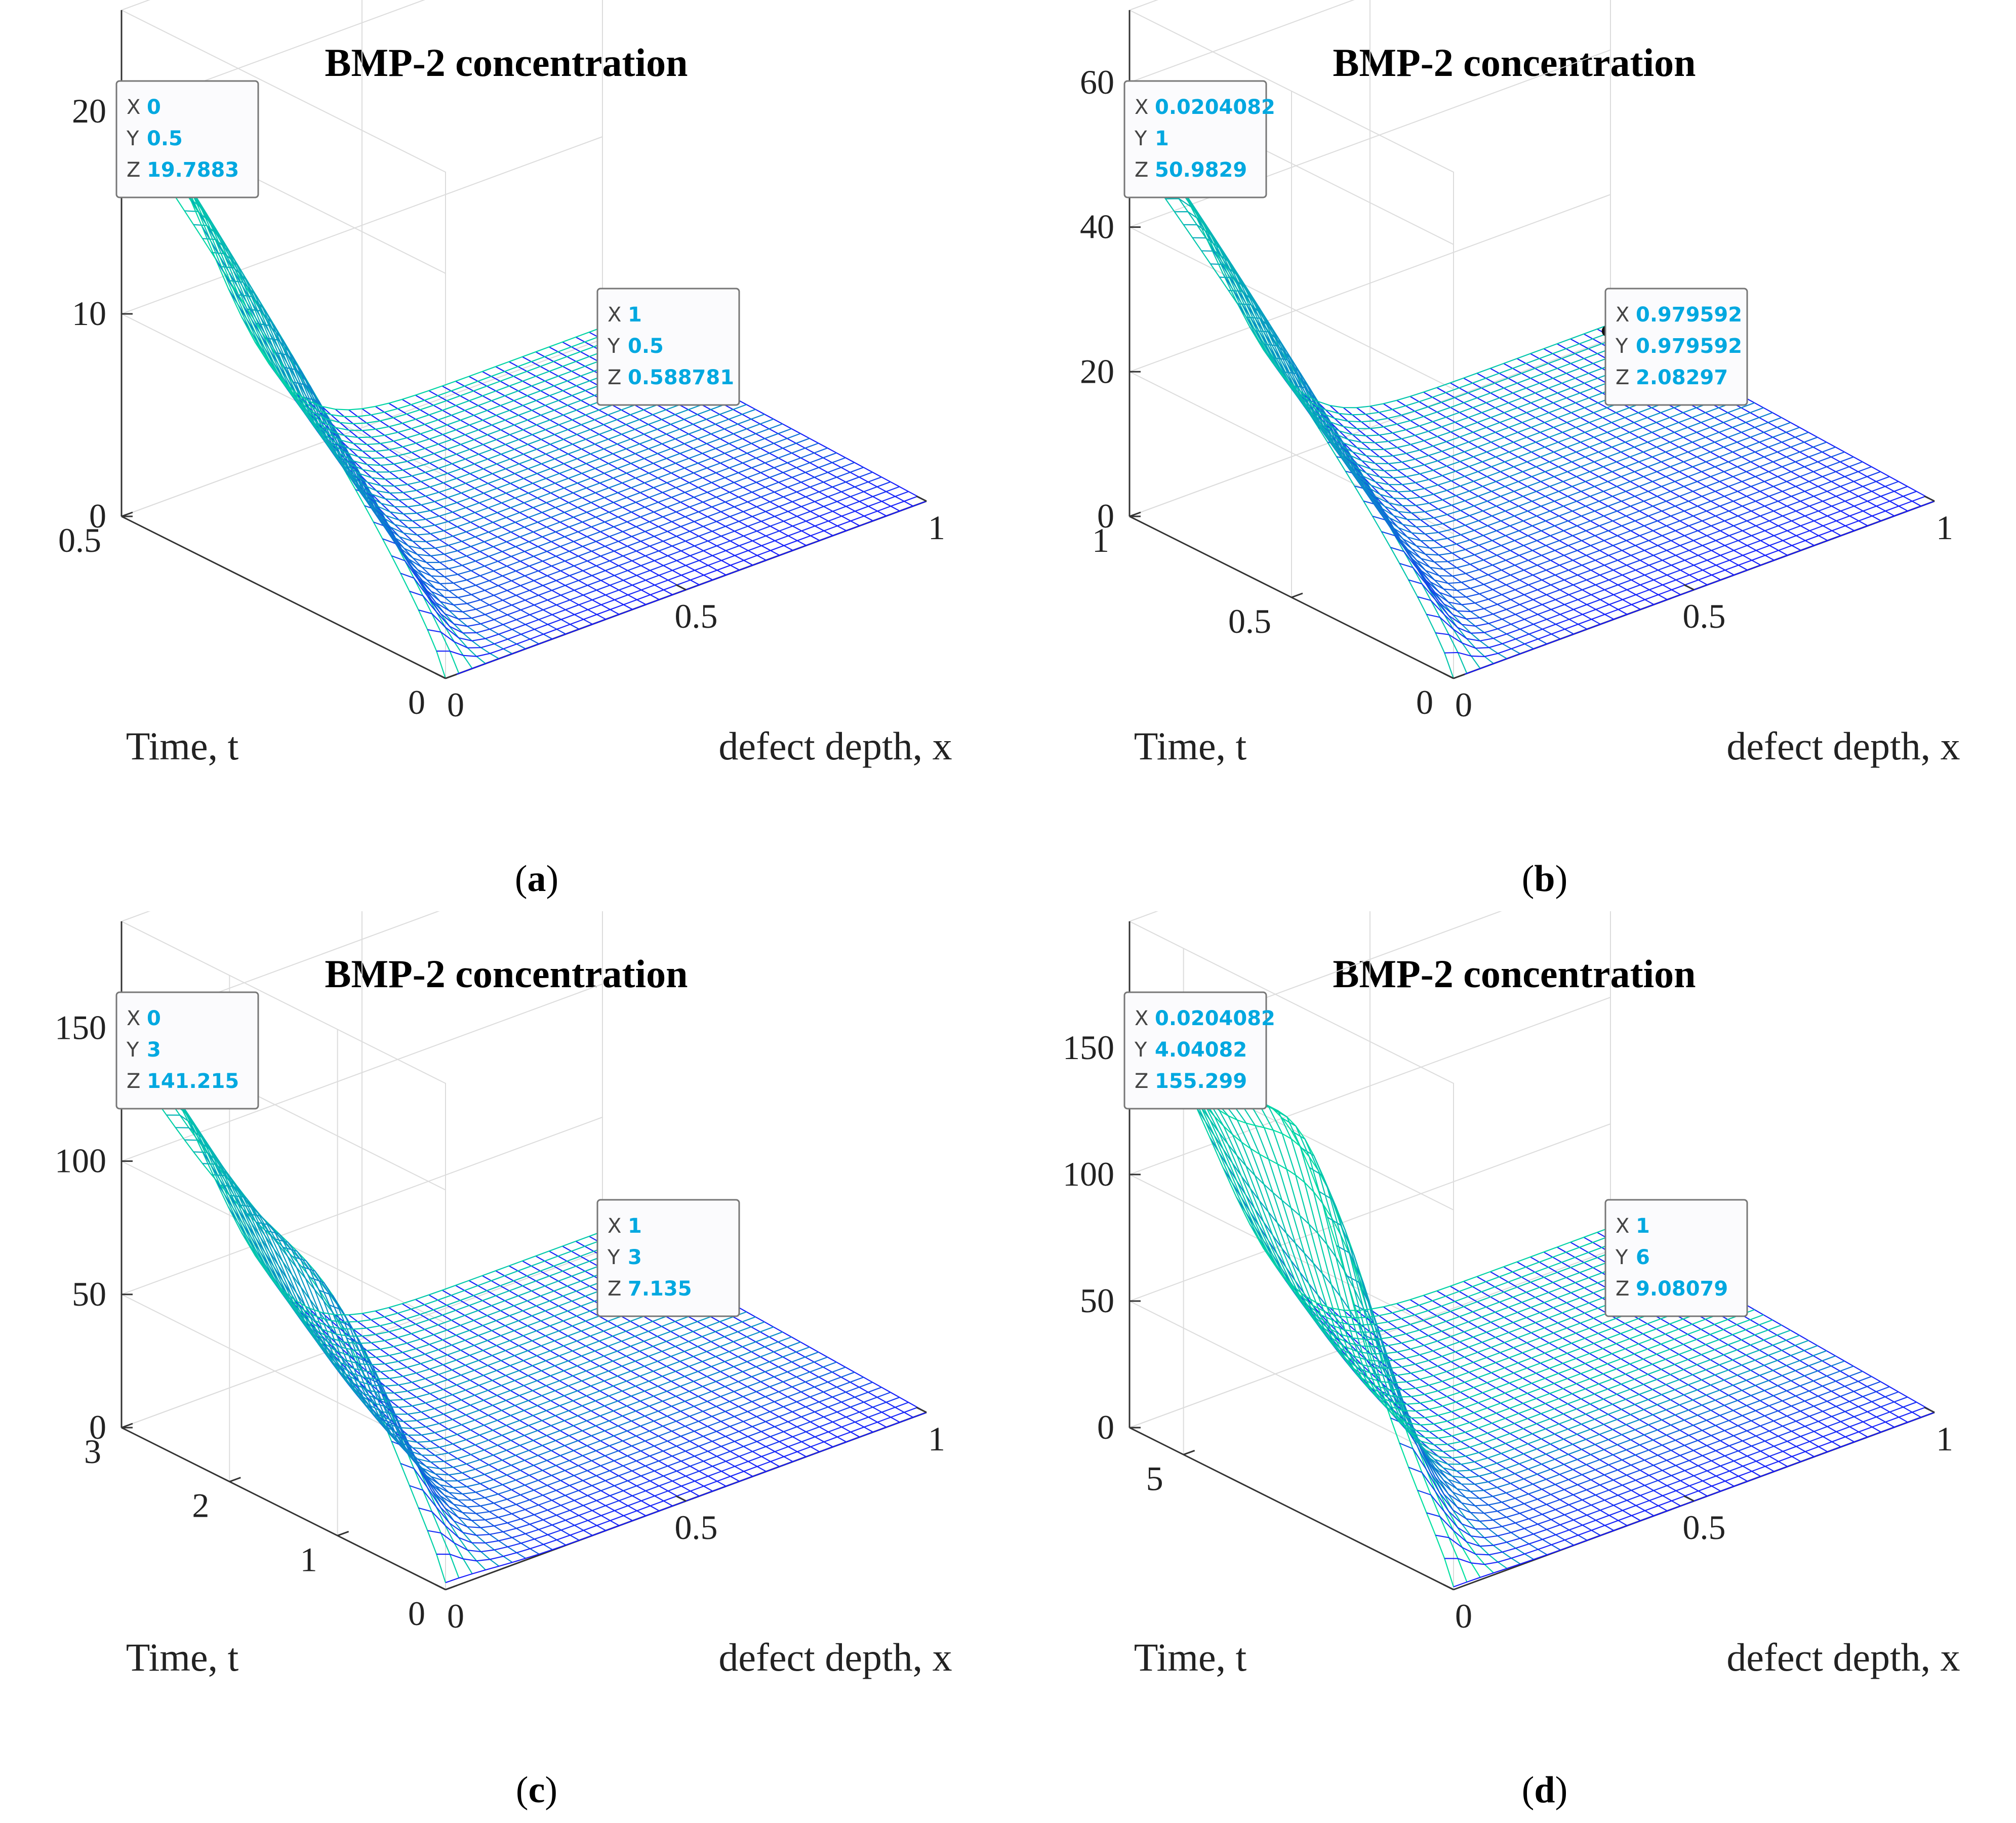  What do you see at coordinates (1088, 1047) in the screenshot?
I see `z-tick-label: 150` at bounding box center [1088, 1047].